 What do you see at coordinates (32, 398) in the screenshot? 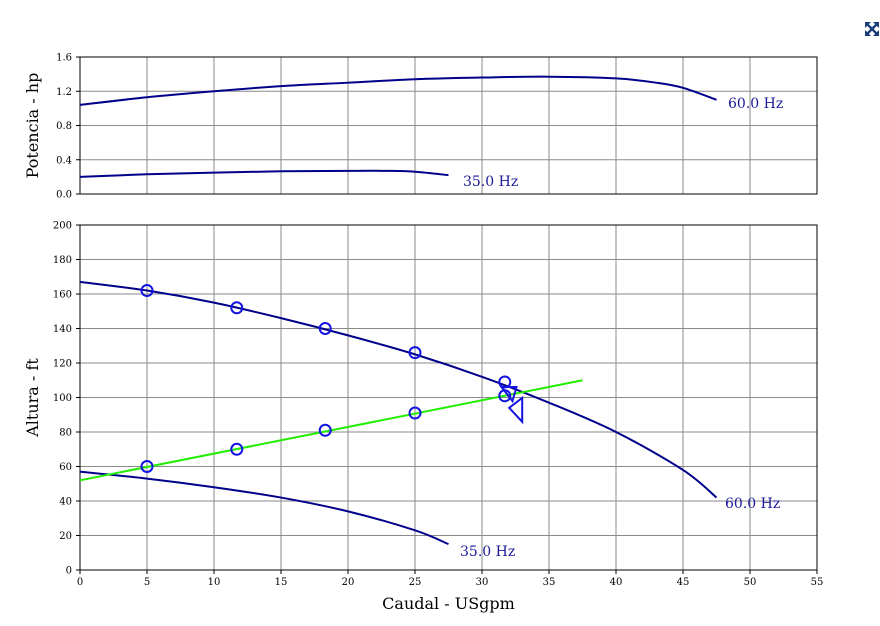
I see `y-axis-title: Altura - ft` at bounding box center [32, 398].